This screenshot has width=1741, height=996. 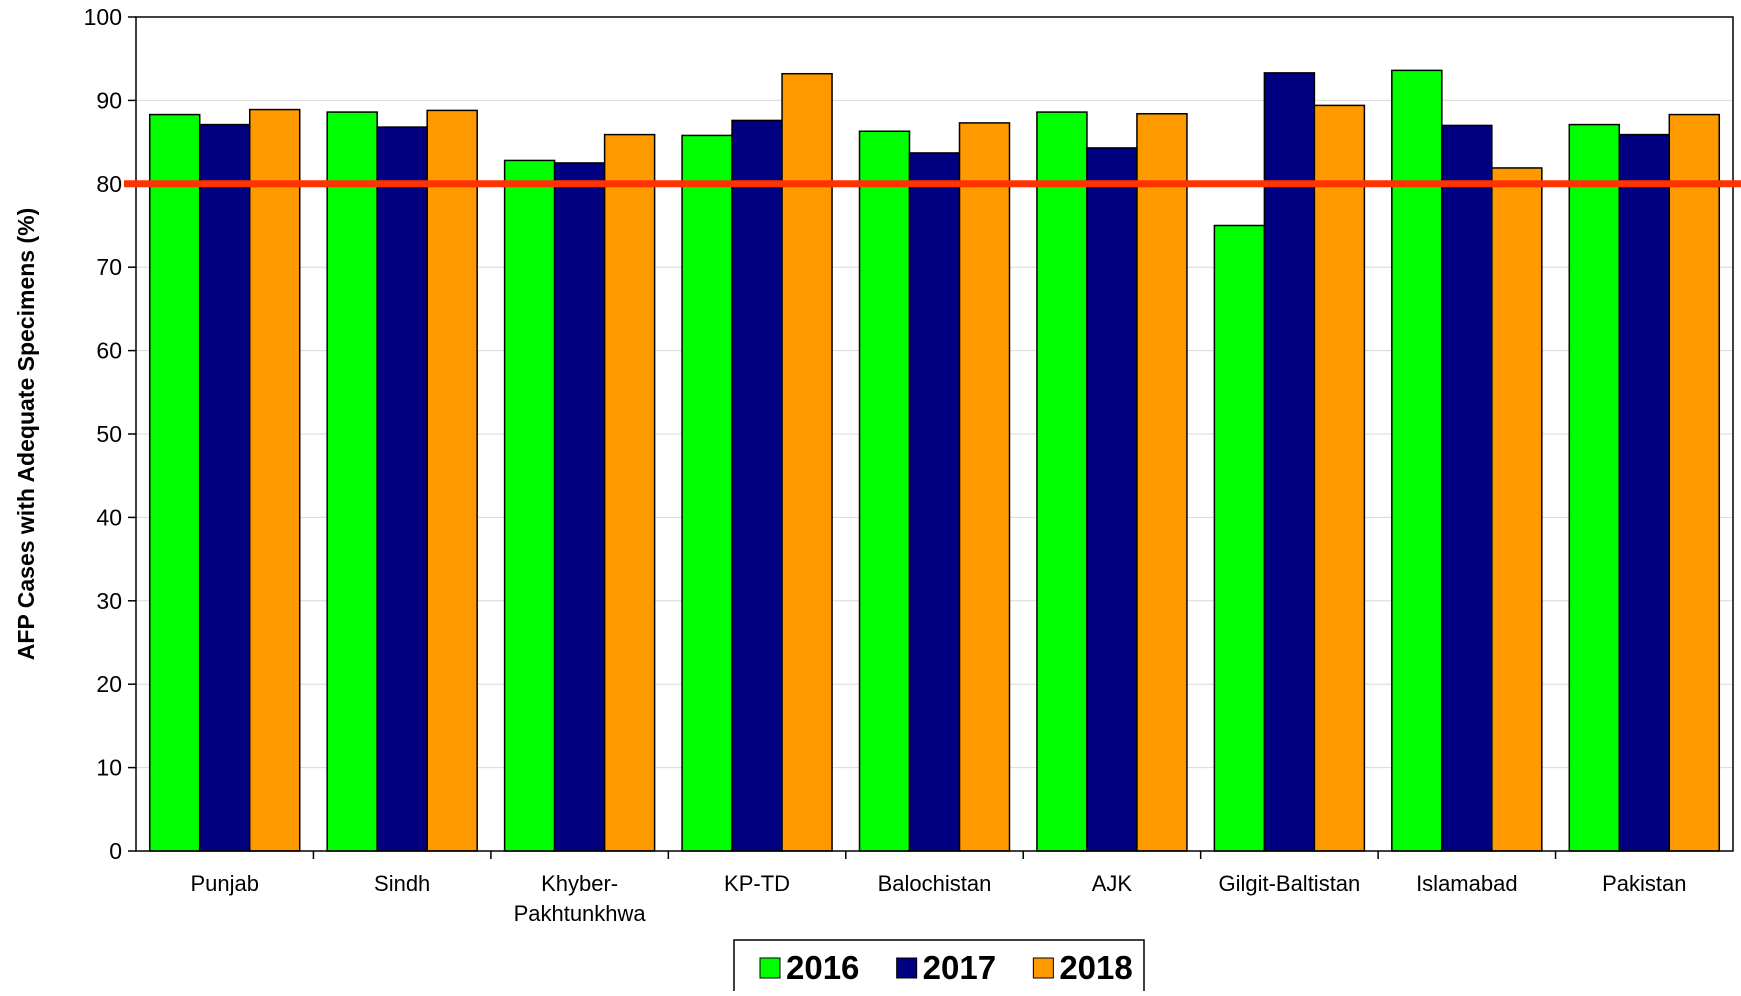 I want to click on legend-swatch-2018, so click(x=1043, y=968).